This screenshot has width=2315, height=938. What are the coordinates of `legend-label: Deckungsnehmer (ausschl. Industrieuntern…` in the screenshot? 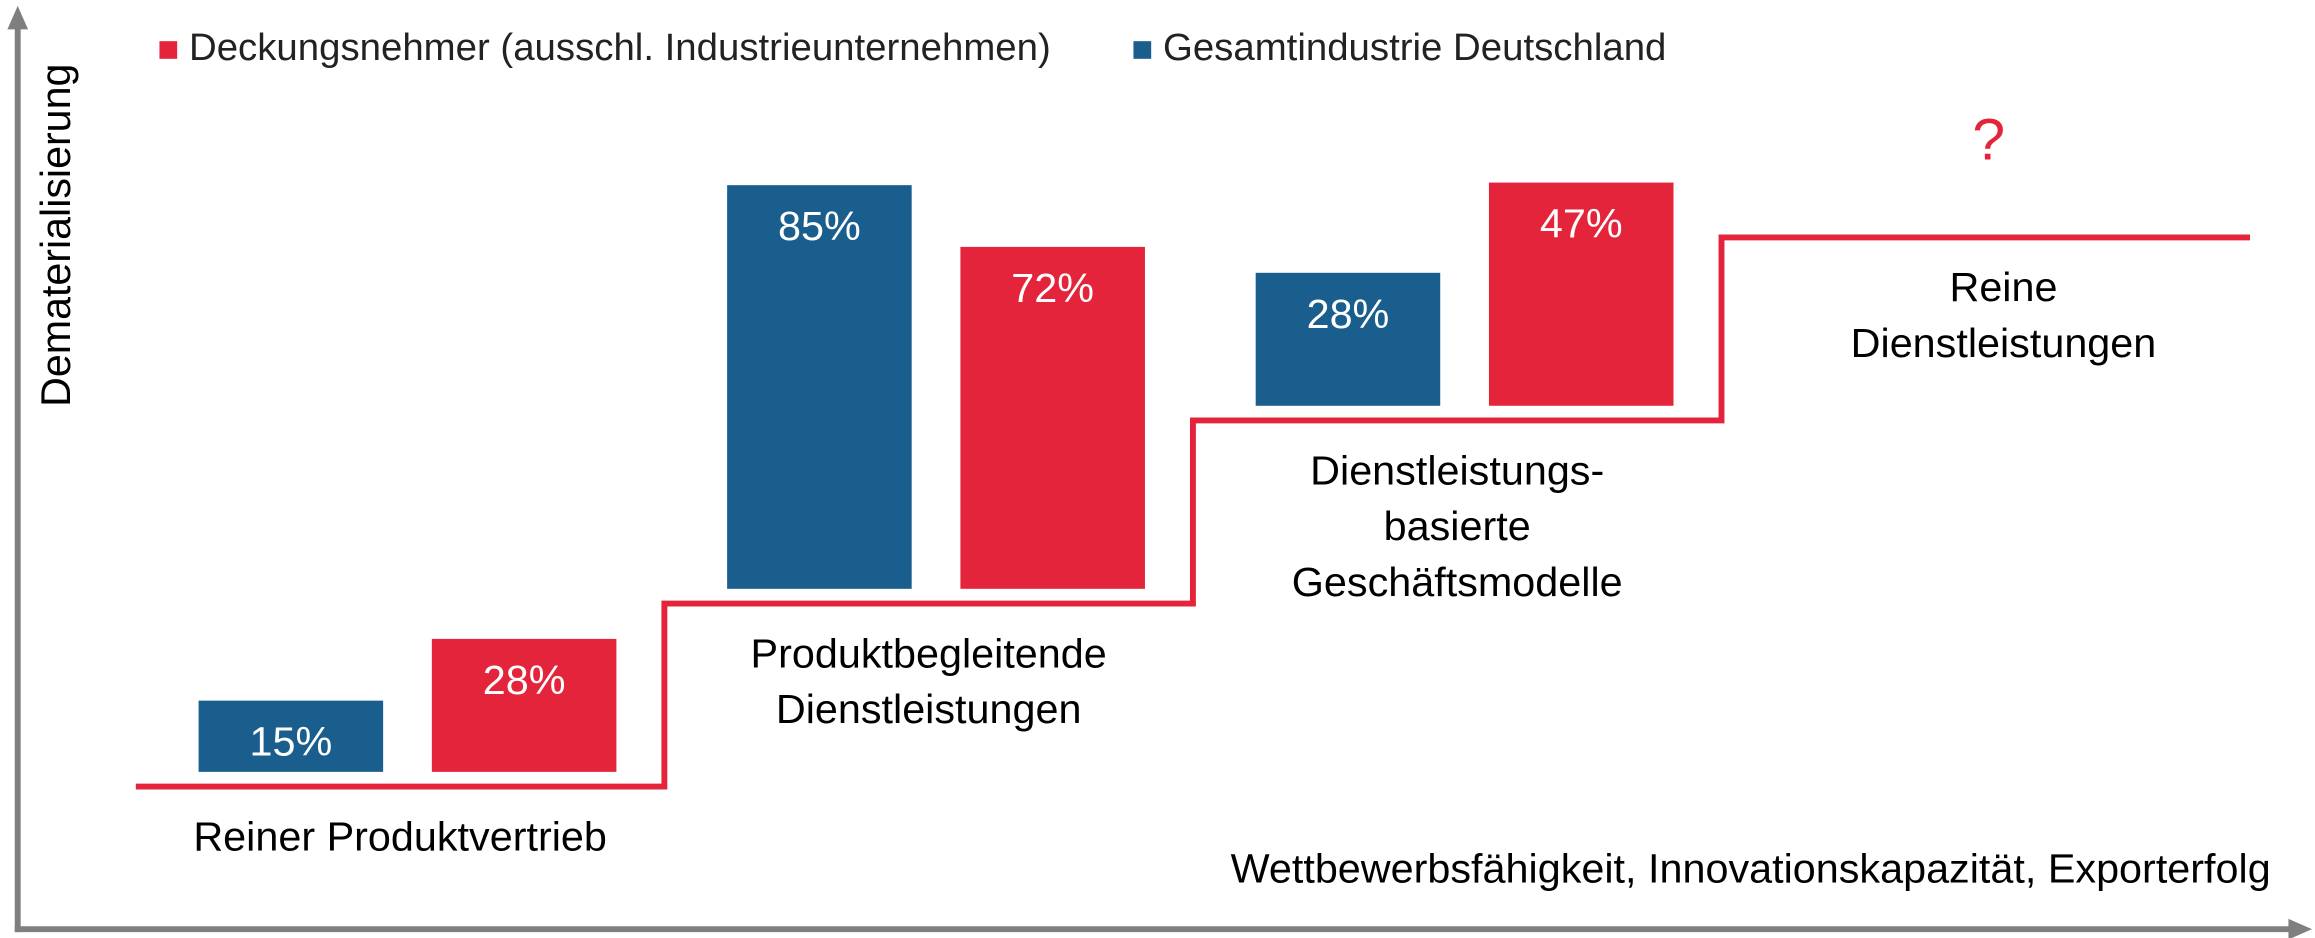 It's located at (620, 47).